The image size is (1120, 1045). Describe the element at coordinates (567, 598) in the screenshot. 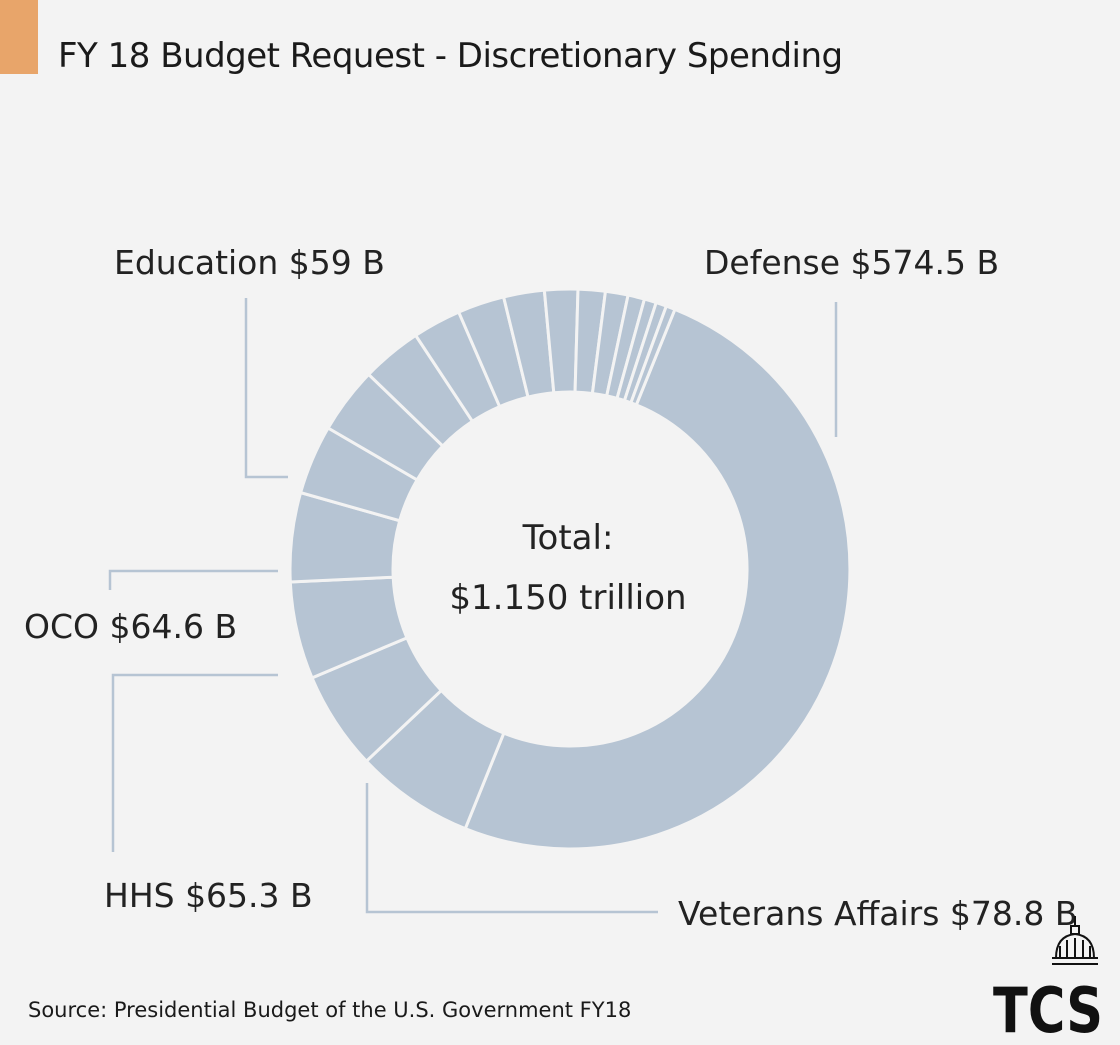

I see `center-total-value: $1.150 trillion` at that location.